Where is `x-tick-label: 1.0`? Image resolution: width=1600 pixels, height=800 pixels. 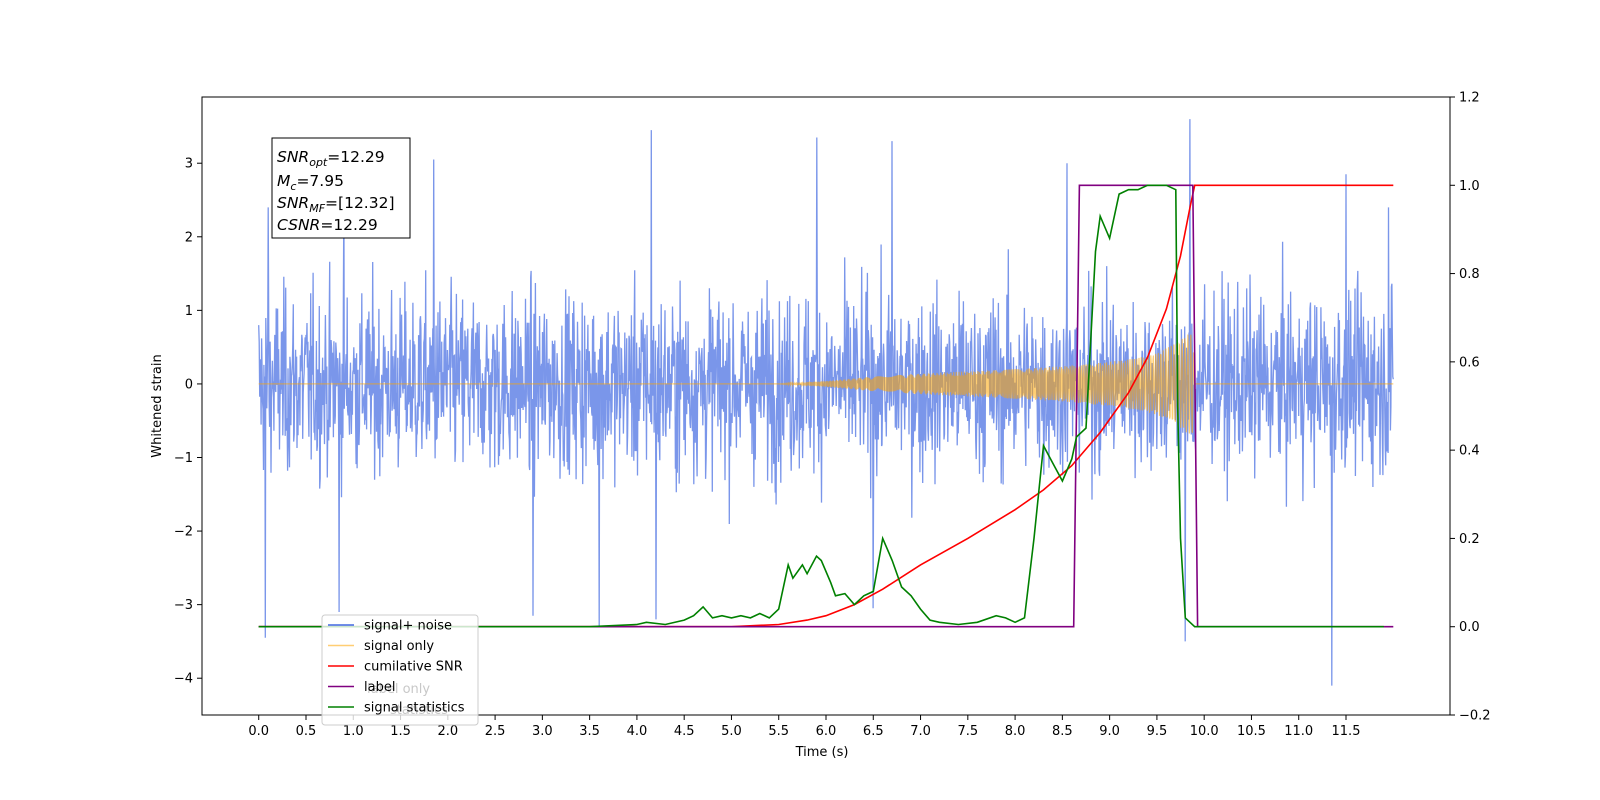
x-tick-label: 1.0 is located at coordinates (353, 731).